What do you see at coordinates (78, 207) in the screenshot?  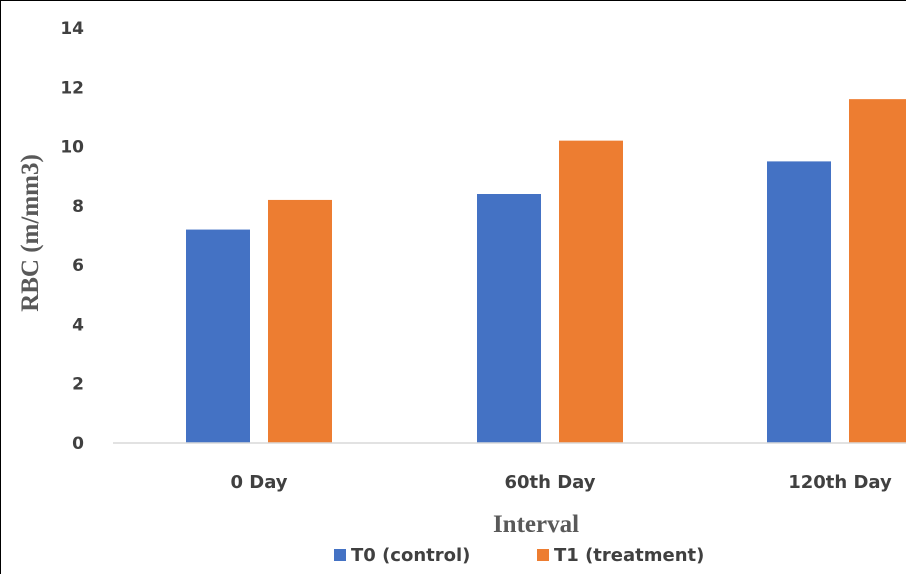 I see `y-tick-label: 8` at bounding box center [78, 207].